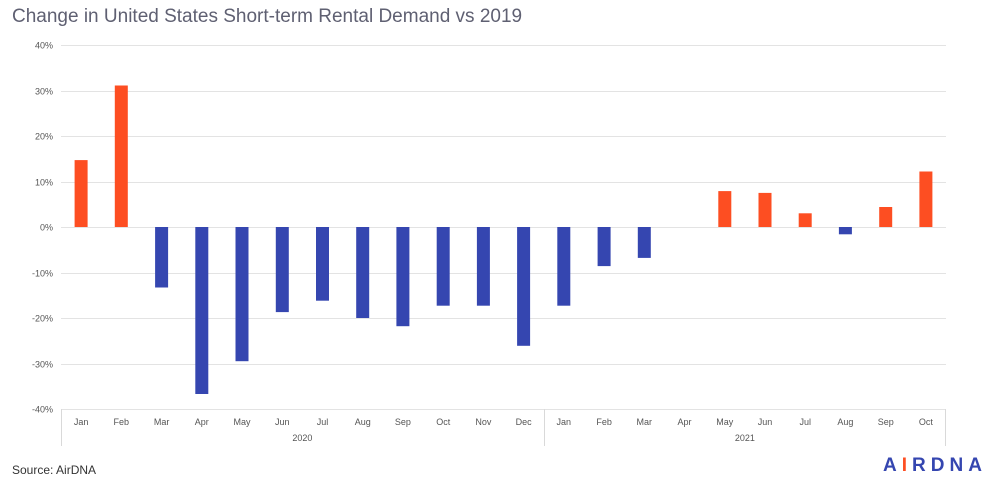  Describe the element at coordinates (503, 427) in the screenshot. I see `axes` at that location.